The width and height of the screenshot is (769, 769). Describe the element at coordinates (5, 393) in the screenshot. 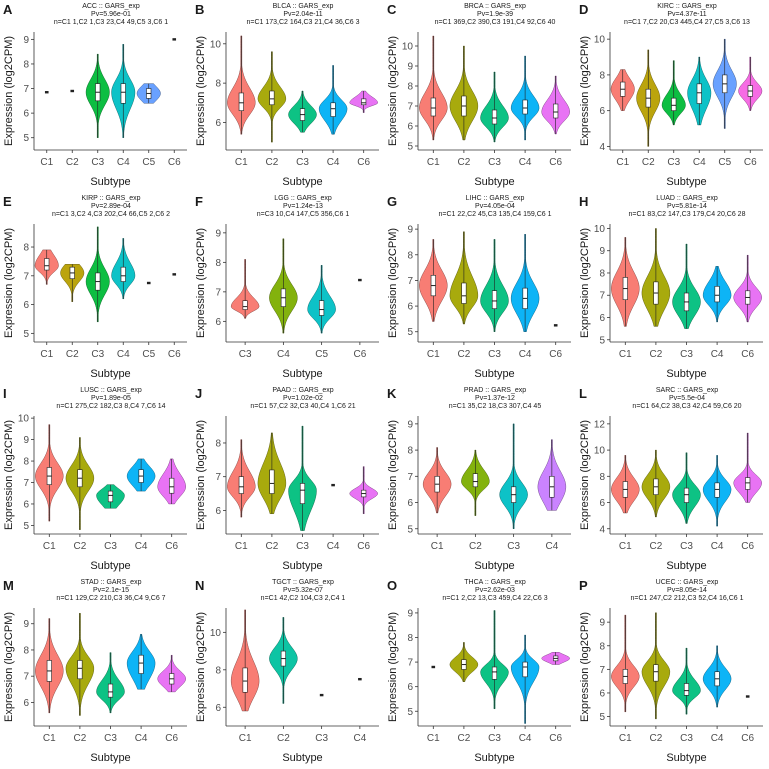

I see `panel-letter: I` at that location.